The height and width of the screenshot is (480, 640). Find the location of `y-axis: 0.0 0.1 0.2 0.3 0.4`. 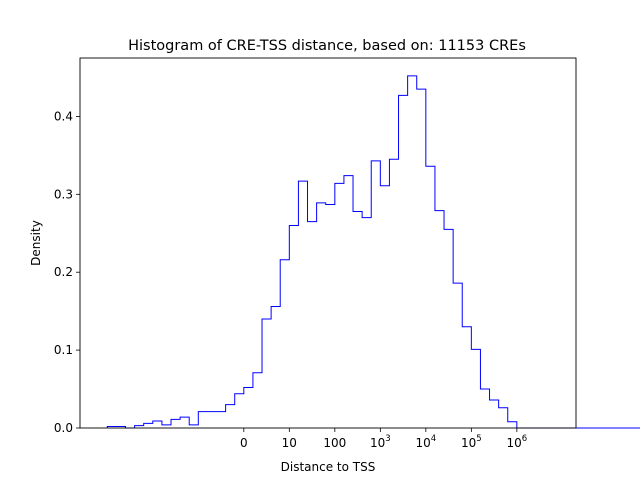

y-axis: 0.0 0.1 0.2 0.3 0.4 is located at coordinates (67, 272).